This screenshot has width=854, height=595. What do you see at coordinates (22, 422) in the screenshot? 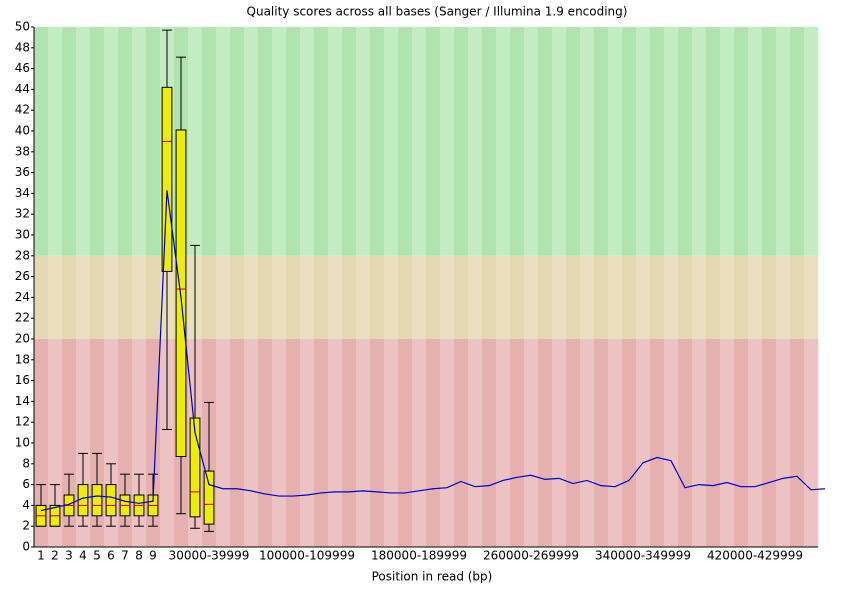
I see `y-tick-label: 12` at bounding box center [22, 422].